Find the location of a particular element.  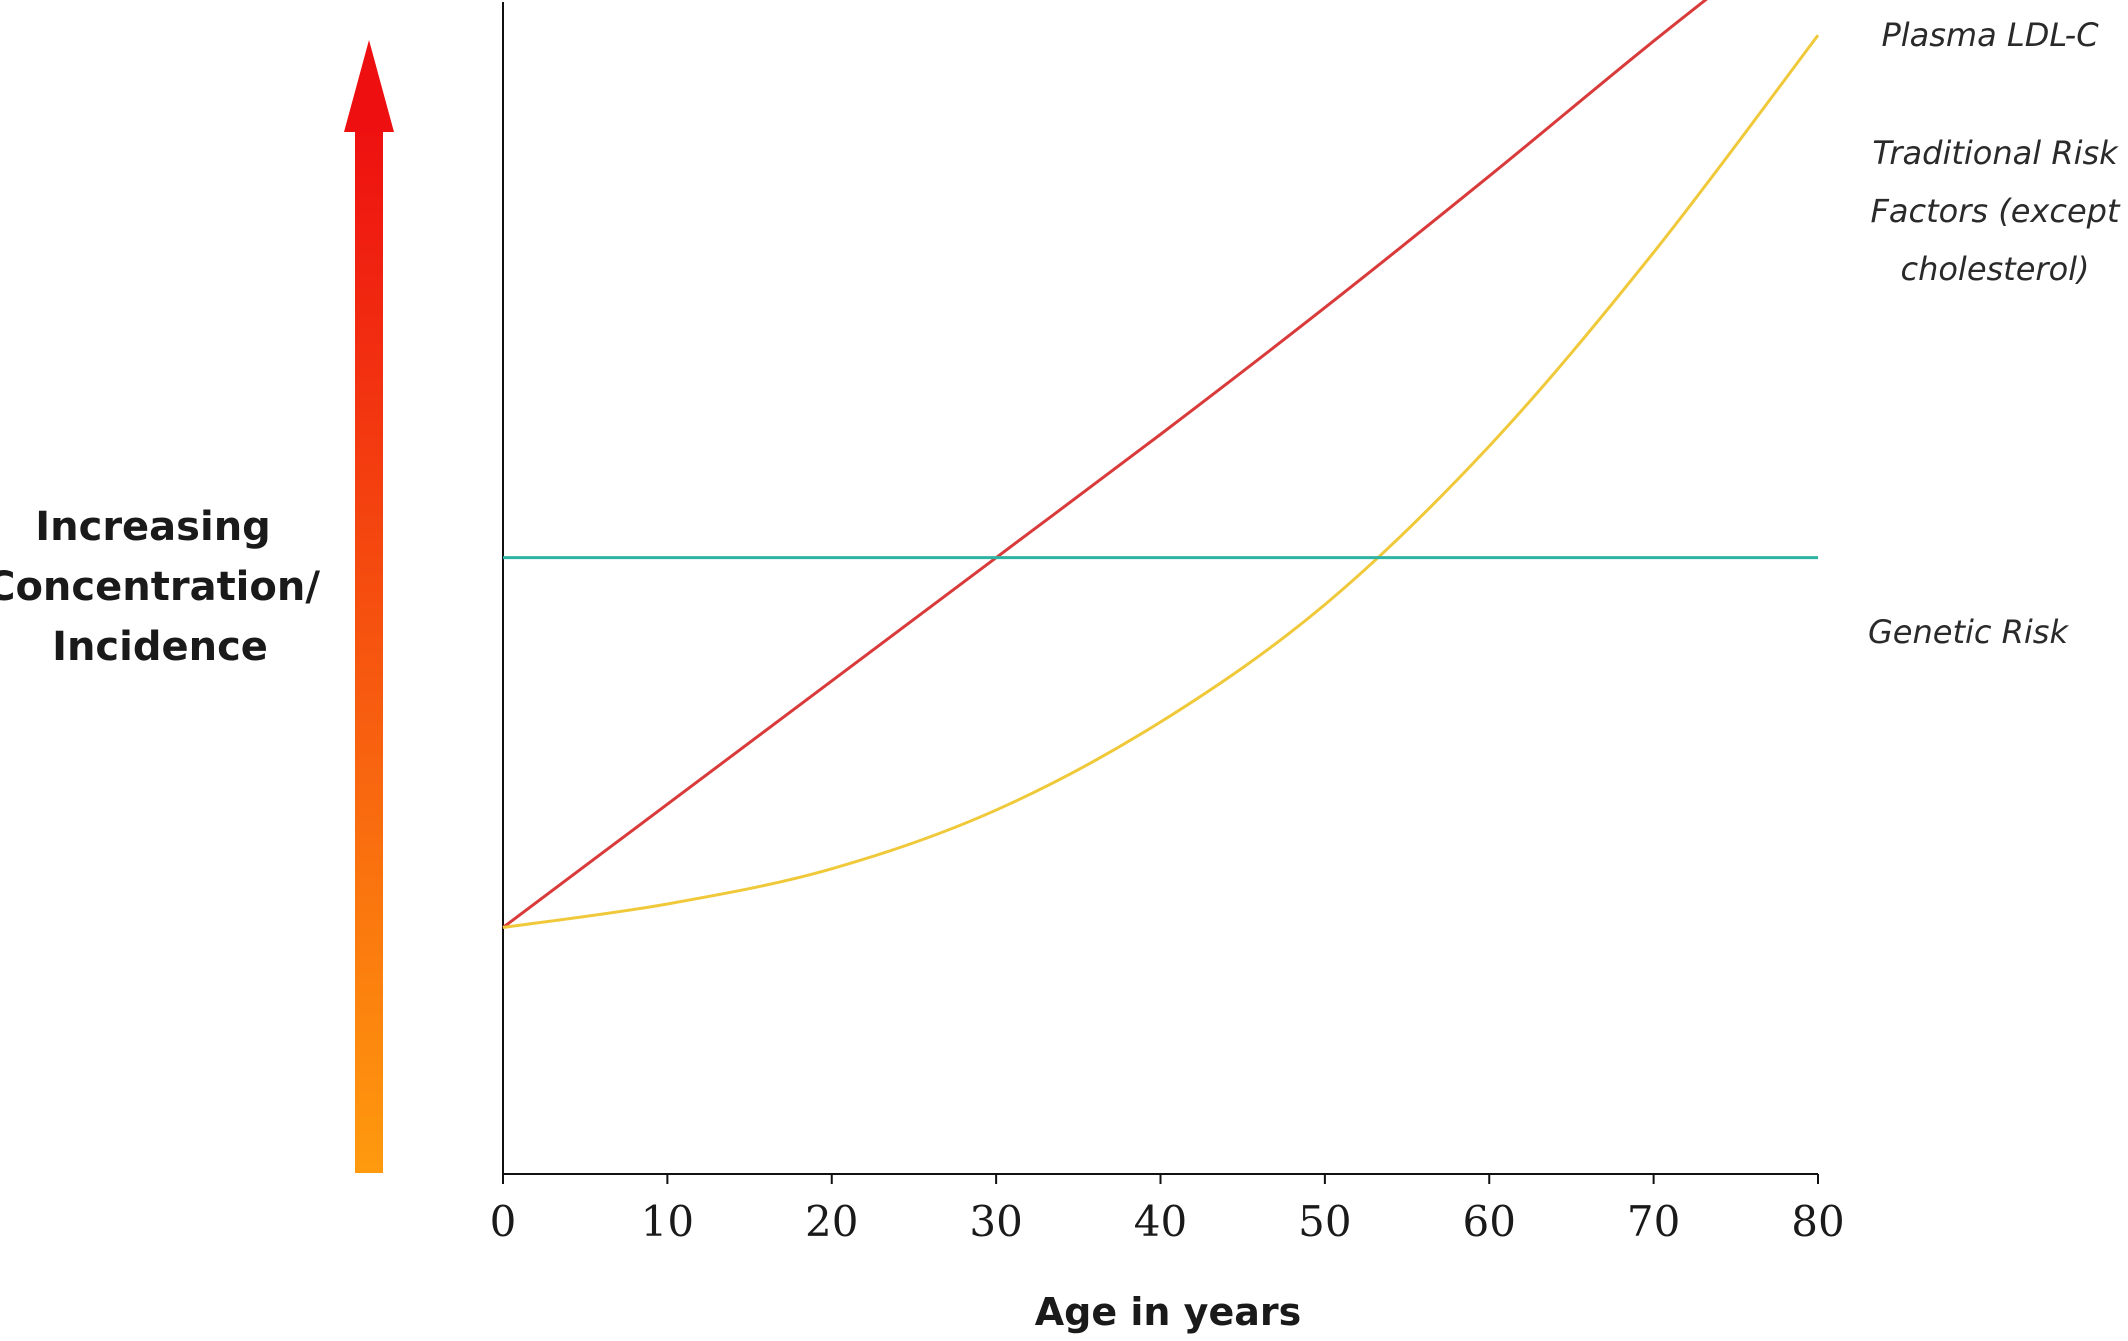

x-tick-label: 50 is located at coordinates (1324, 1221).